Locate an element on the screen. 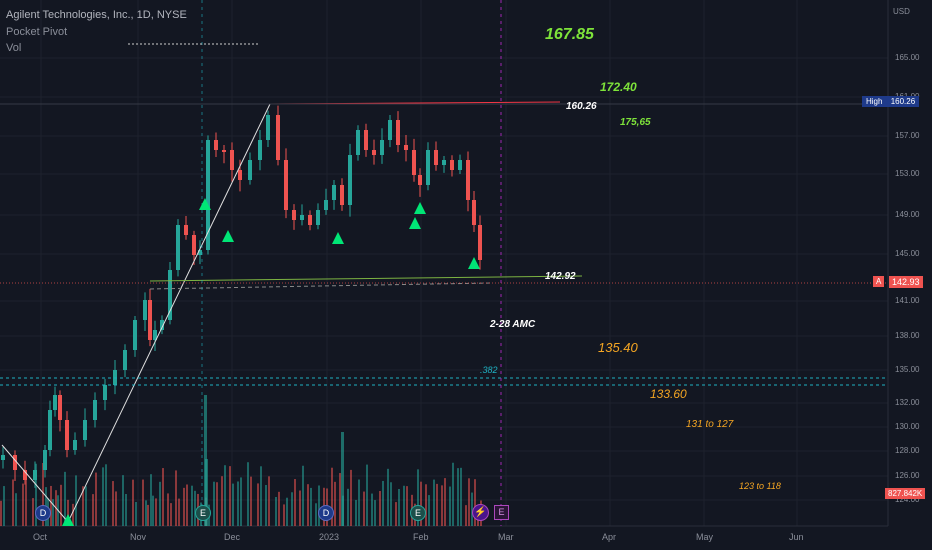  price-tick: 126.00 is located at coordinates (907, 475).